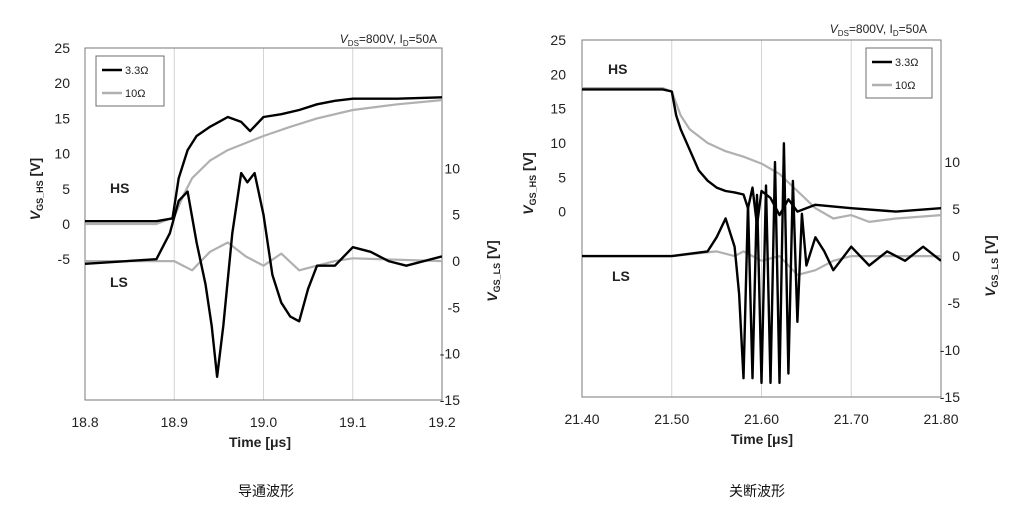 This screenshot has width=1032, height=518. What do you see at coordinates (671, 419) in the screenshot?
I see `x-tick-label: 21.50` at bounding box center [671, 419].